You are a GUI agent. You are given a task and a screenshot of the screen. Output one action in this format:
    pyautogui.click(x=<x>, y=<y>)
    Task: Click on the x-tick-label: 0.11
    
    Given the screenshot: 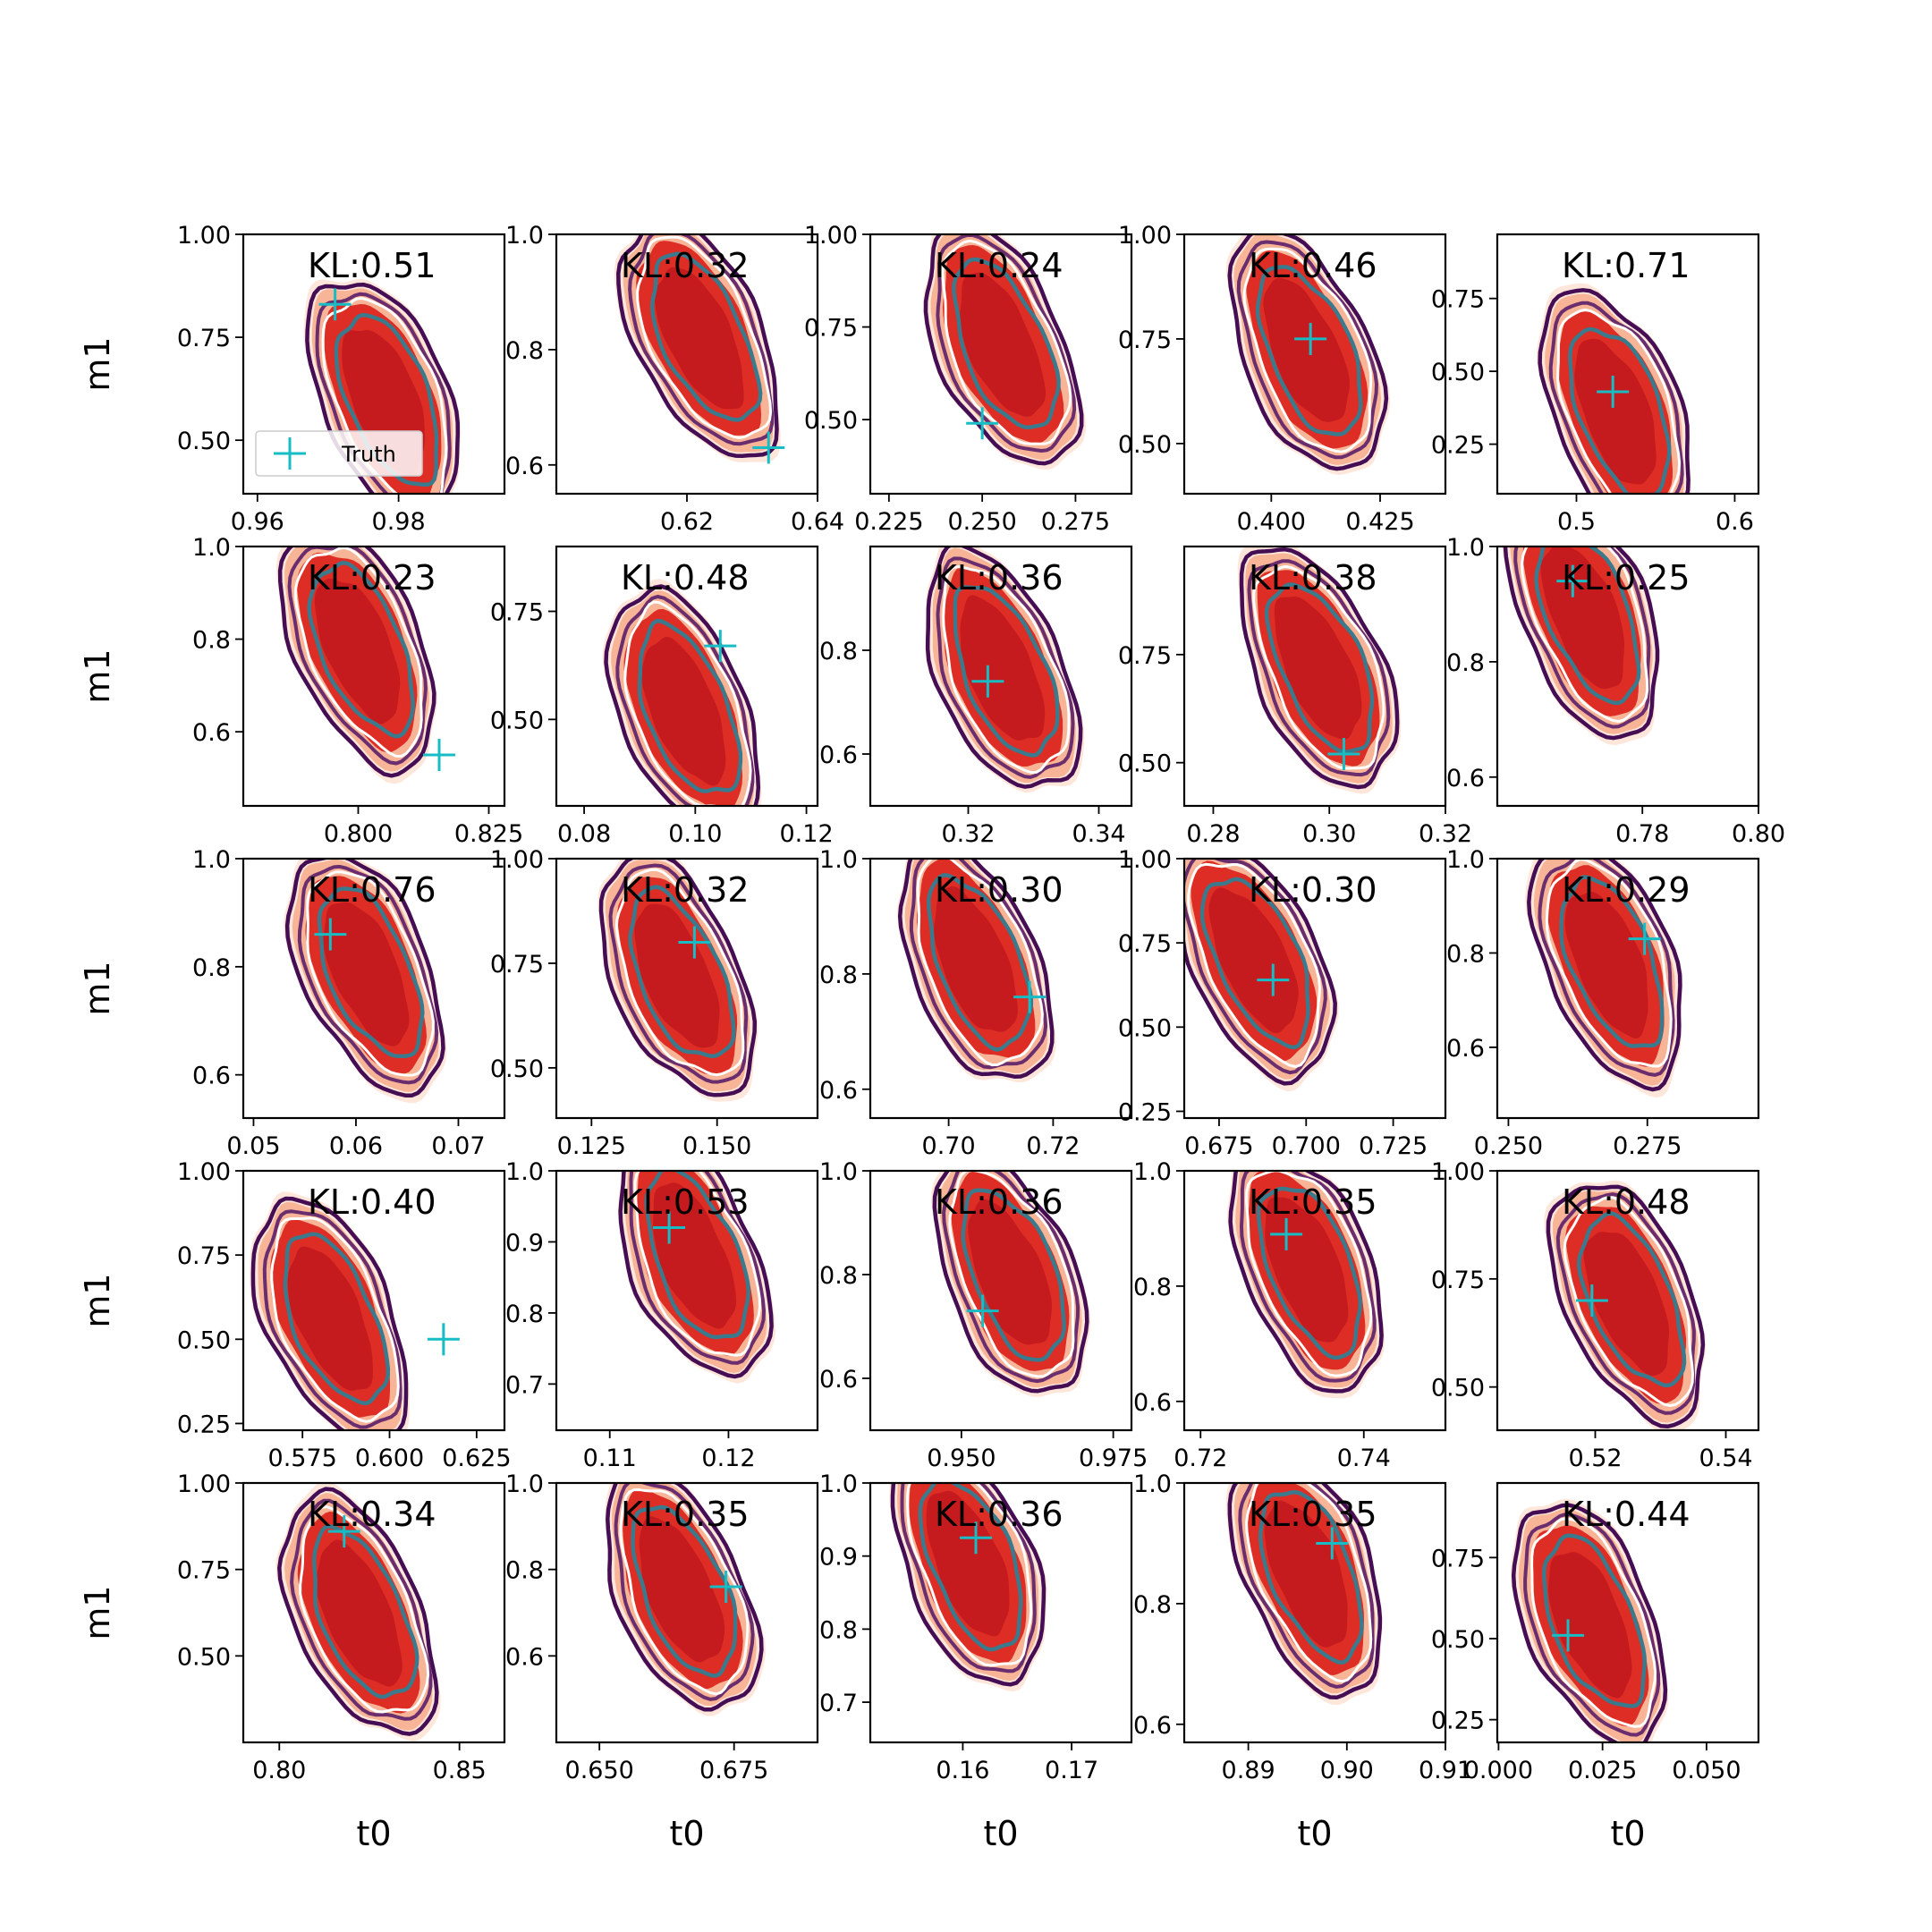 What is the action you would take?
    pyautogui.click(x=610, y=1458)
    